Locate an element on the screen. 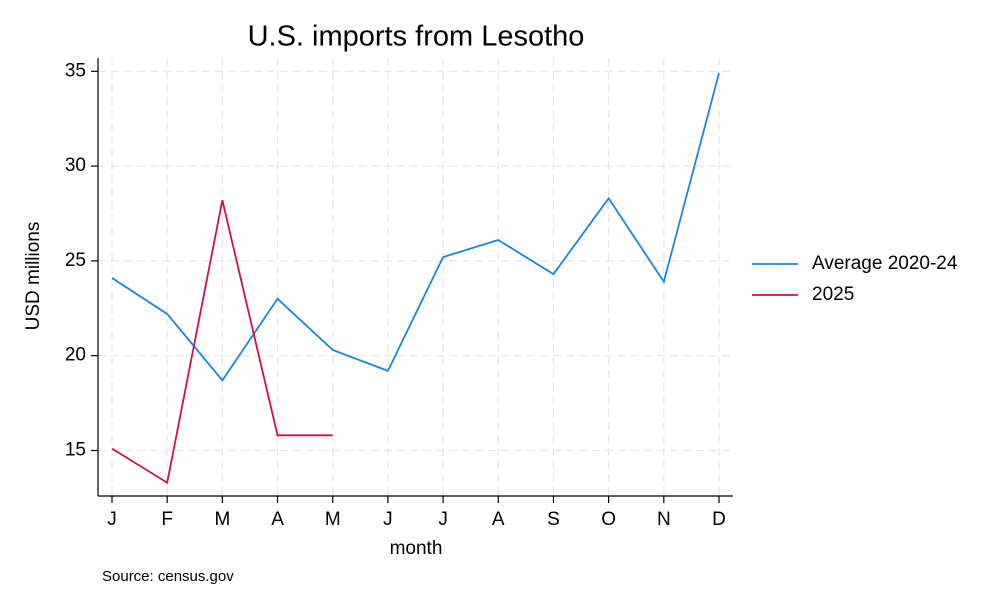  x-tick-label: S is located at coordinates (553, 519).